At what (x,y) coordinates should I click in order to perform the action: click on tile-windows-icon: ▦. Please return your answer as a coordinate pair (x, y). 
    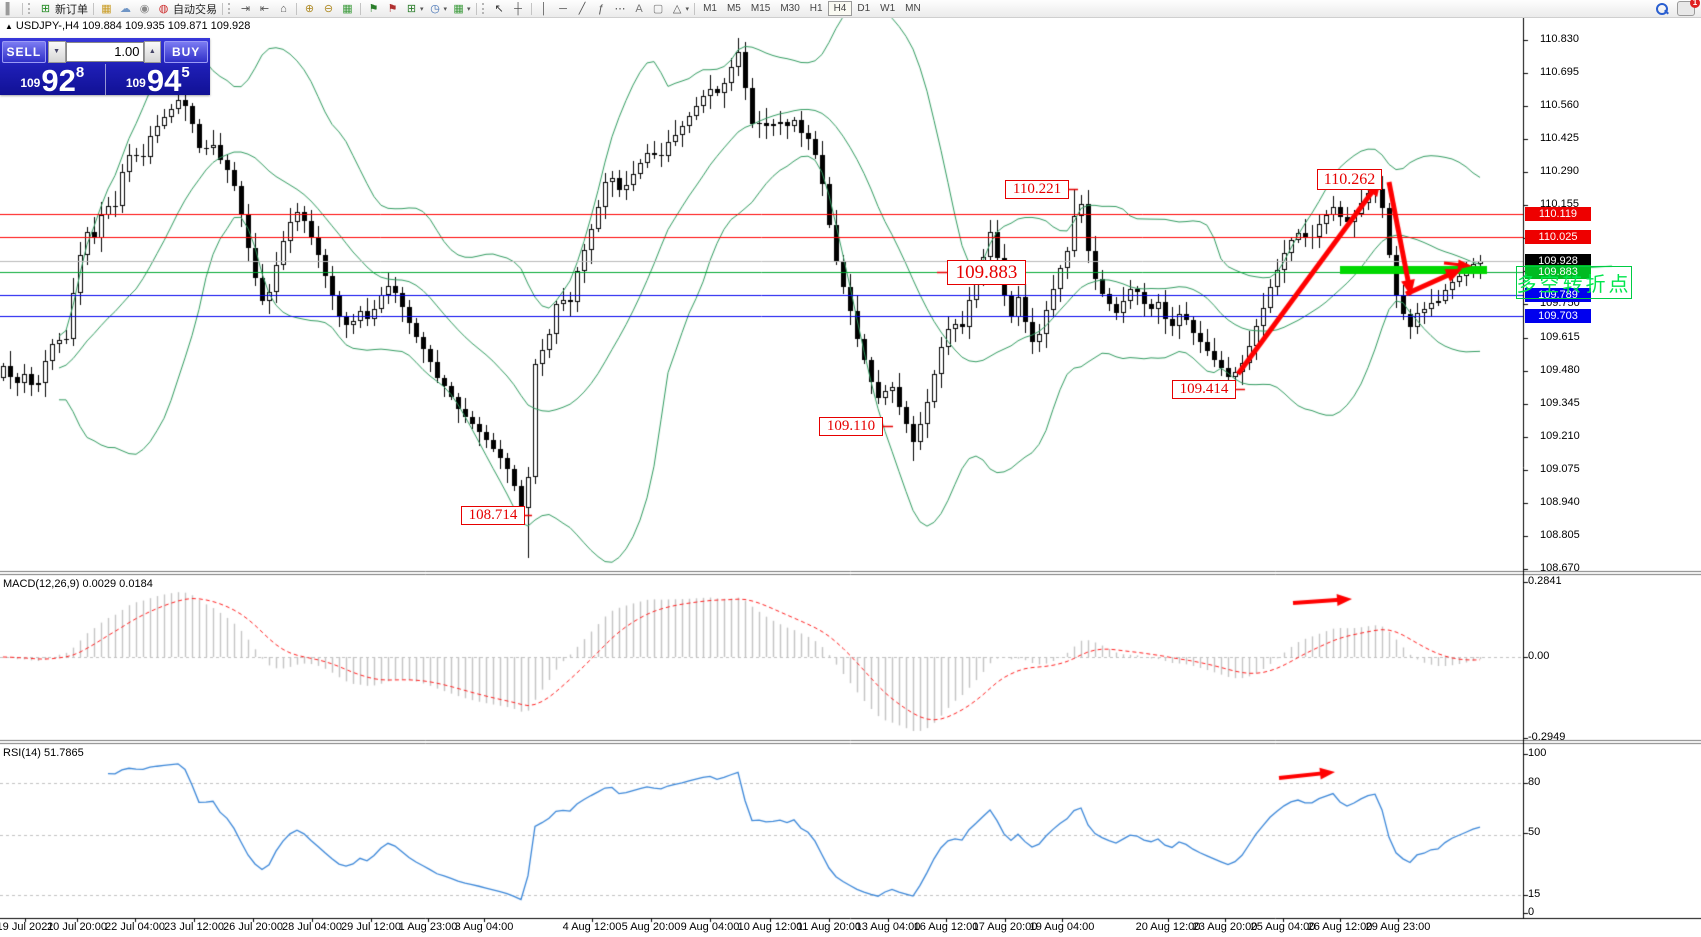
    Looking at the image, I should click on (347, 8).